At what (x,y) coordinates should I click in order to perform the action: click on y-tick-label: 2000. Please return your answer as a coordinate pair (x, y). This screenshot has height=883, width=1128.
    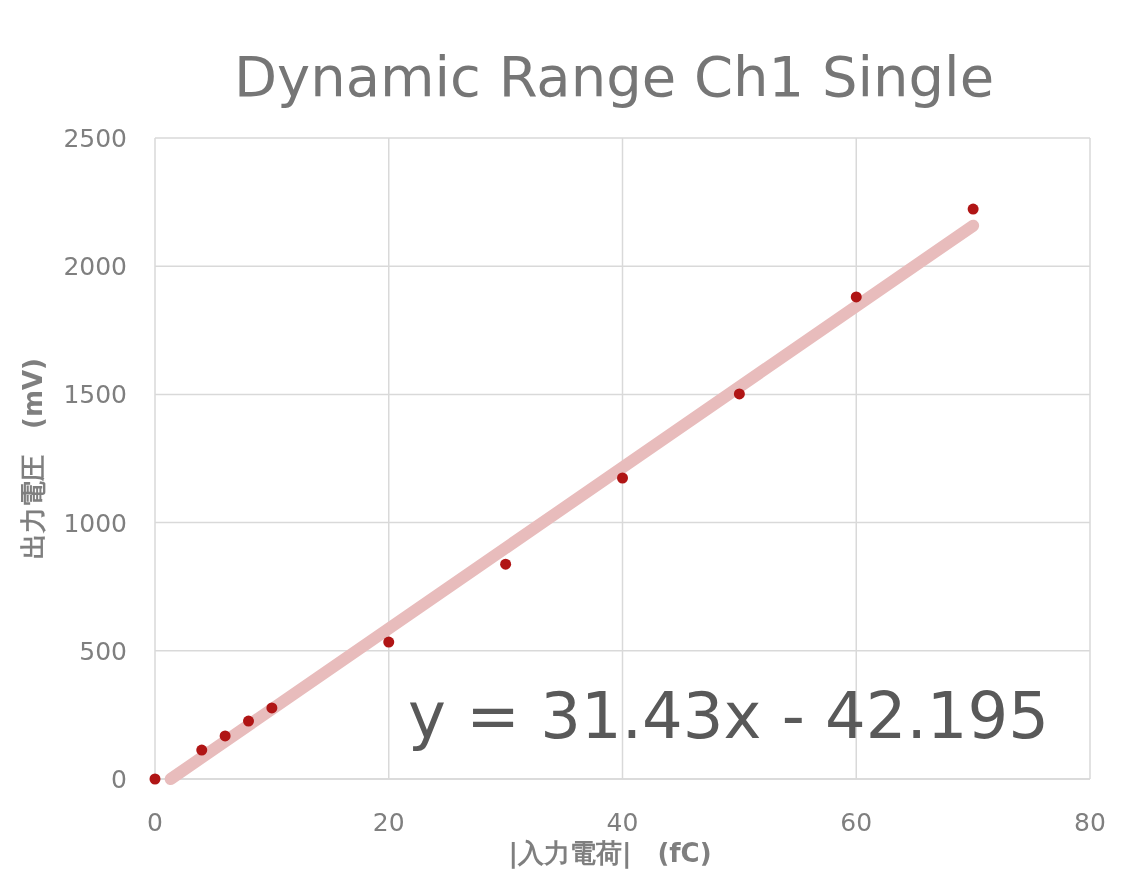
    Looking at the image, I should click on (95, 267).